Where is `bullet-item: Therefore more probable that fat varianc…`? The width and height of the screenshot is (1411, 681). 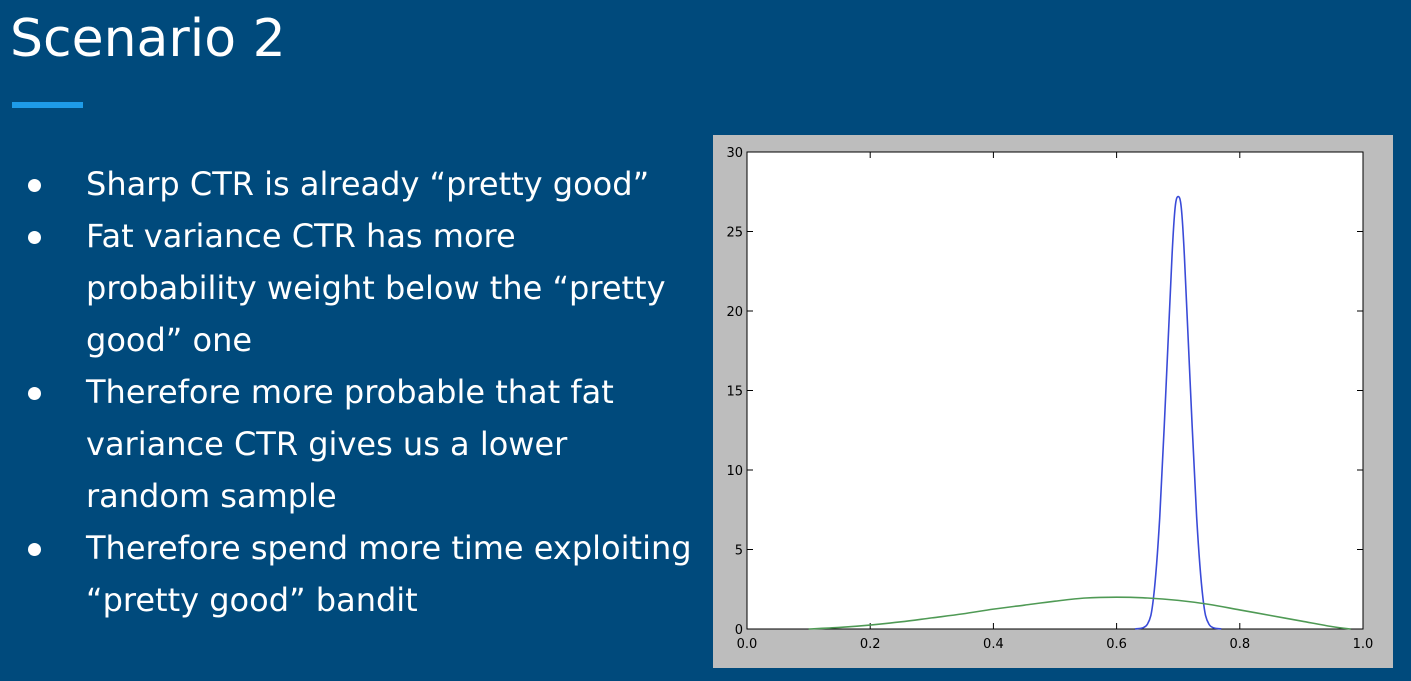
bullet-item: Therefore more probable that fat varianc… is located at coordinates (361, 444).